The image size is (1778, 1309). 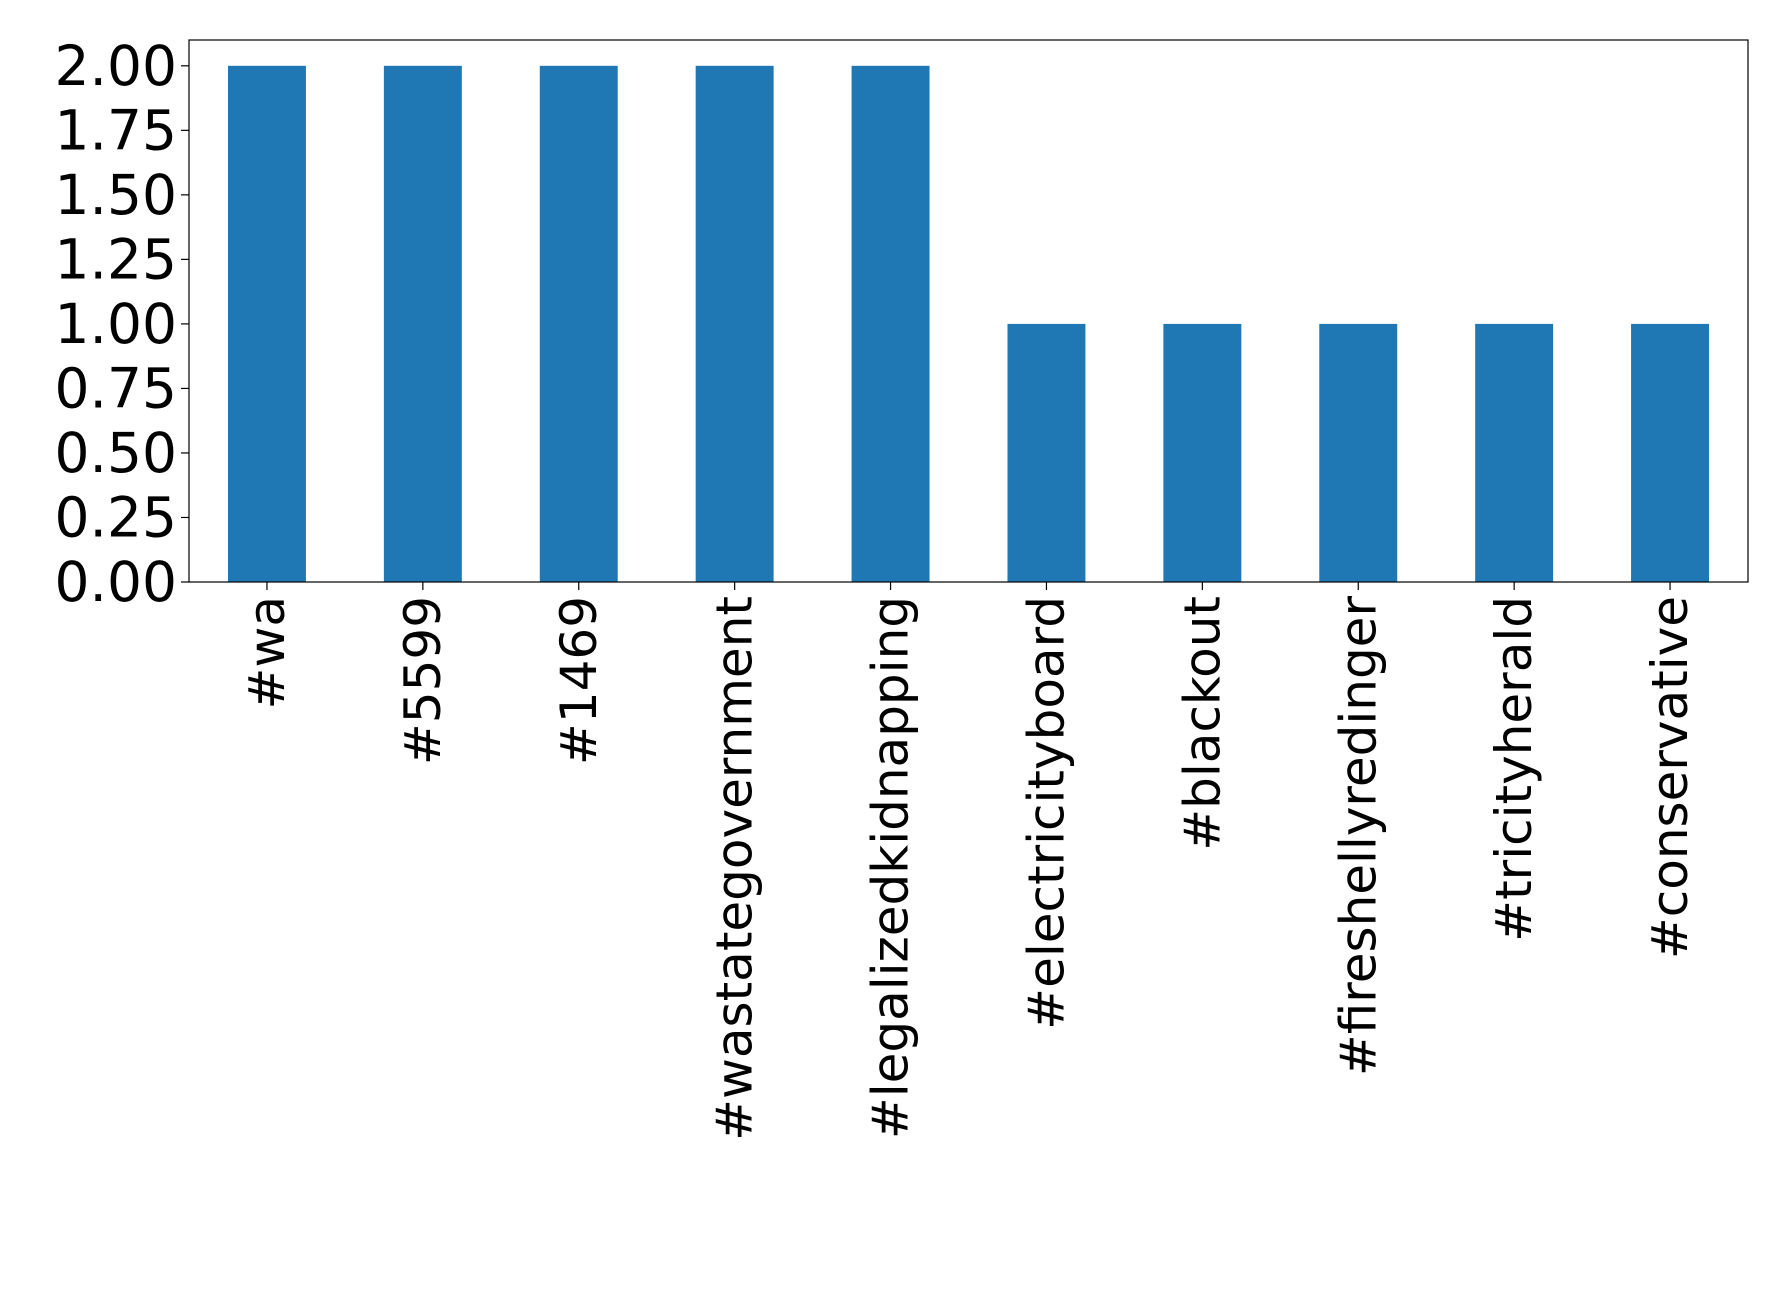 What do you see at coordinates (1202, 723) in the screenshot?
I see `x-tick-label-6: #blackout` at bounding box center [1202, 723].